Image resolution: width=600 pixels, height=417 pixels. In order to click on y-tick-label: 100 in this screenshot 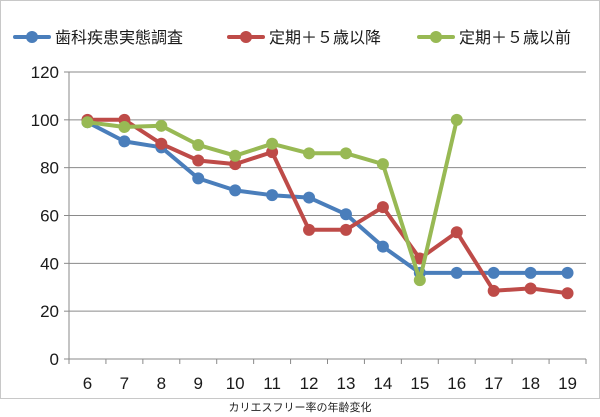, I will do `click(45, 120)`.